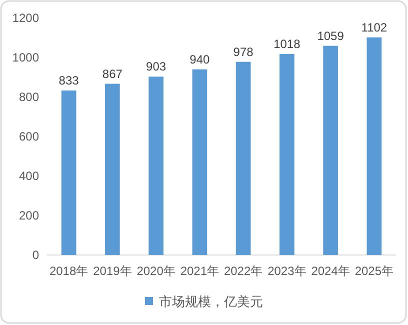  I want to click on data-label: 867, so click(112, 73).